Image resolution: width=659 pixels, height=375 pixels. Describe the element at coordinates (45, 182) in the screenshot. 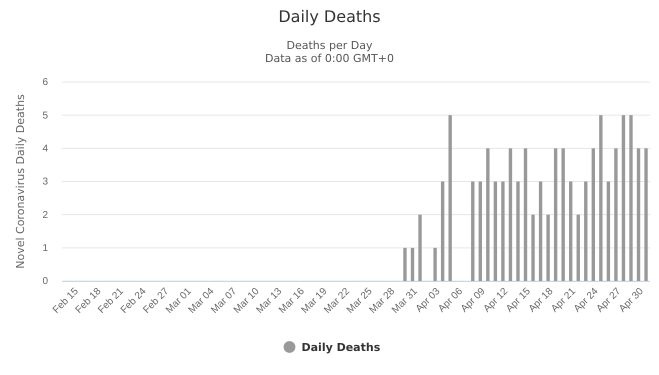

I see `y-tick-label: 3` at that location.